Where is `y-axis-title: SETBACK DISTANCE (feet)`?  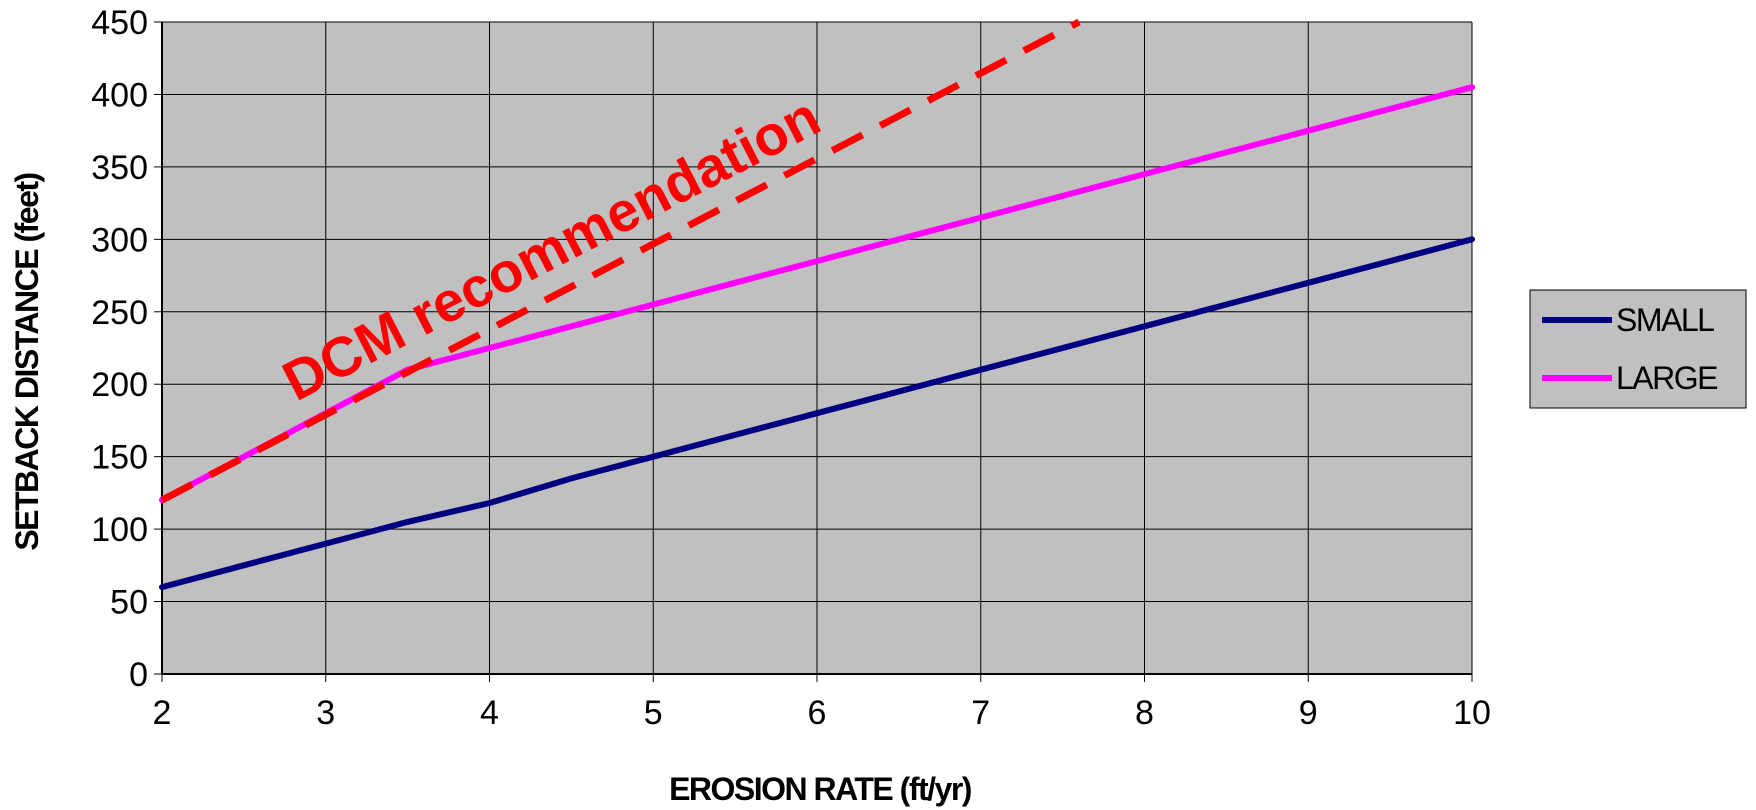 y-axis-title: SETBACK DISTANCE (feet) is located at coordinates (27, 361).